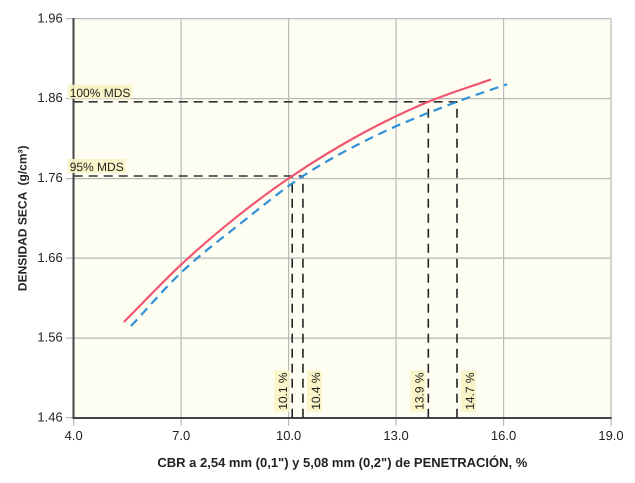  What do you see at coordinates (181, 436) in the screenshot?
I see `x-tick-label: 7.0` at bounding box center [181, 436].